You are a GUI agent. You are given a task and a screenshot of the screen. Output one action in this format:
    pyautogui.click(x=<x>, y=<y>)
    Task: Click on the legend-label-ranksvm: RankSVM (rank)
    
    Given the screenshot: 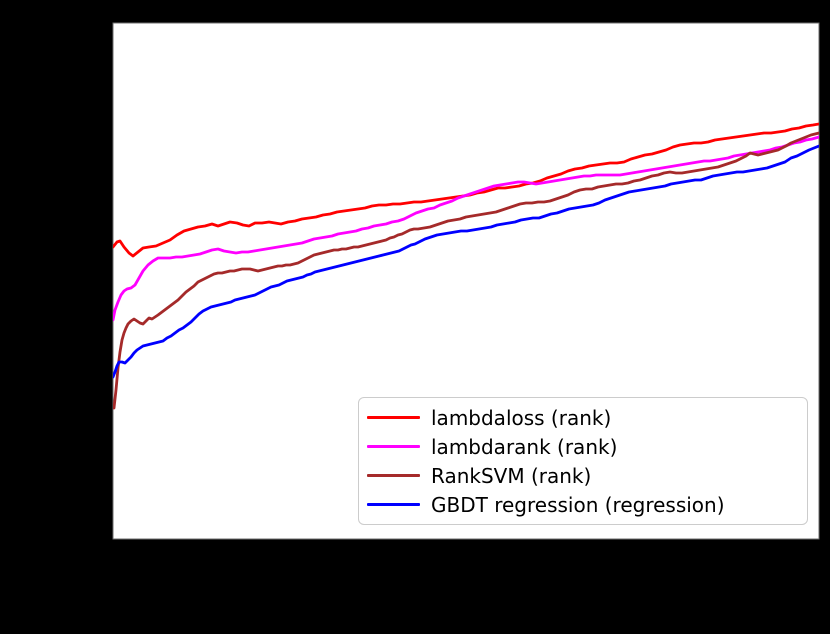 What is the action you would take?
    pyautogui.click(x=511, y=475)
    